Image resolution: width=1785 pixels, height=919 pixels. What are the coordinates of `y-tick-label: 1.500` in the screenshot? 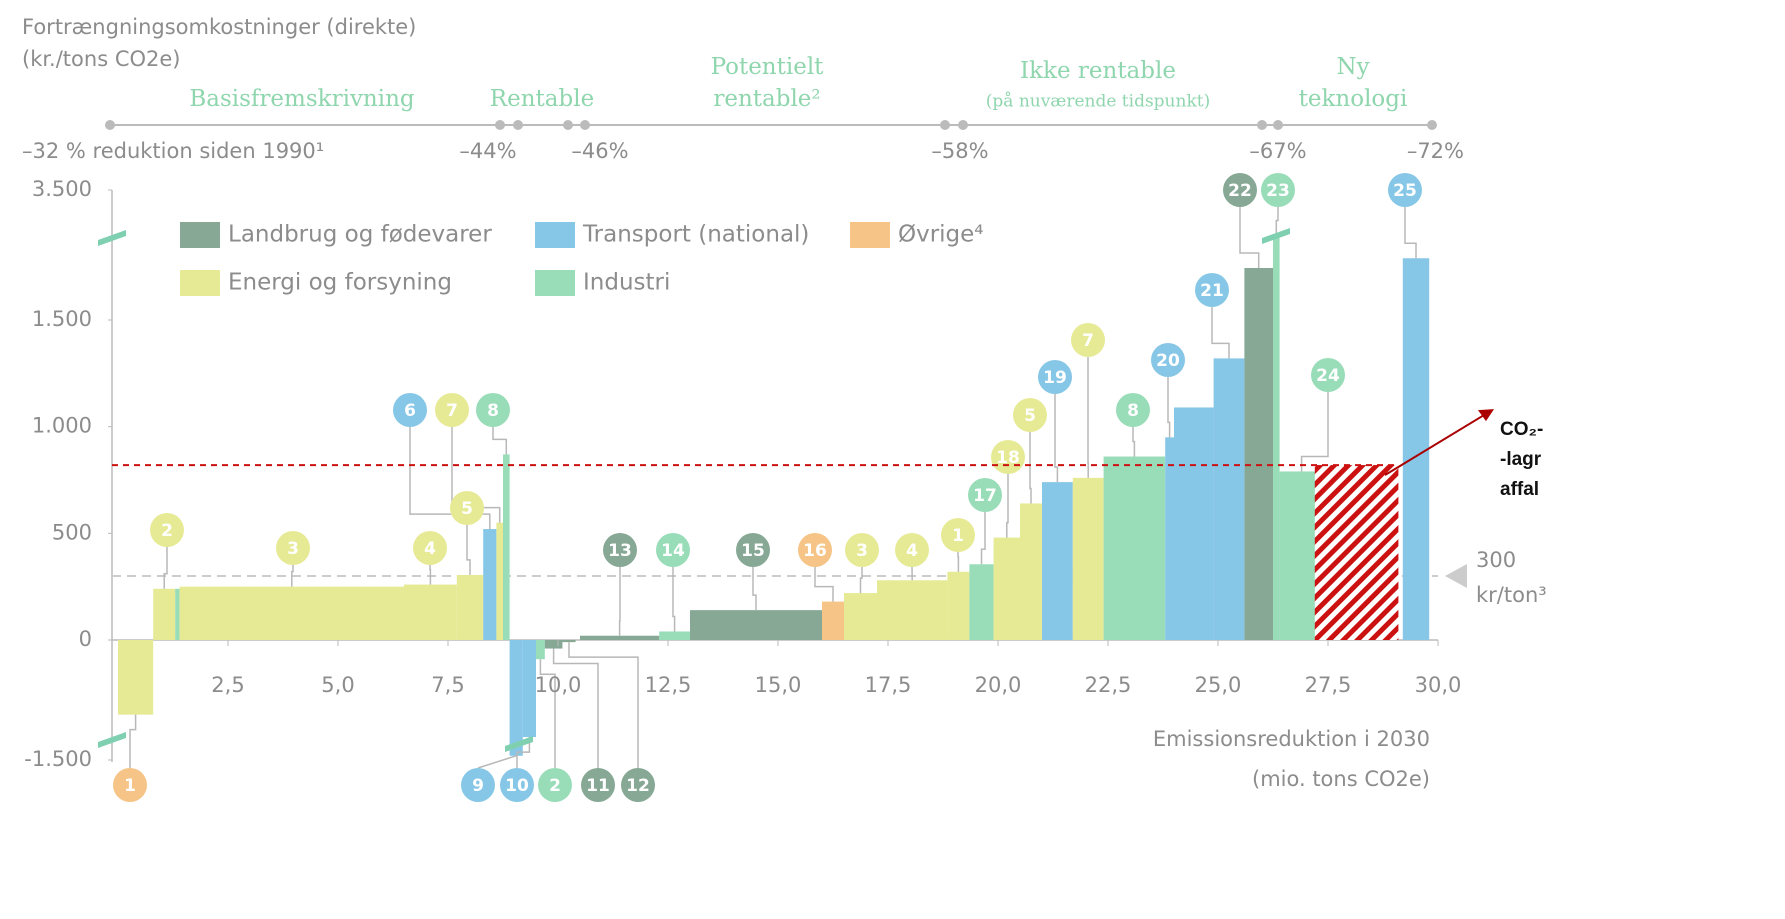 It's located at (62, 319).